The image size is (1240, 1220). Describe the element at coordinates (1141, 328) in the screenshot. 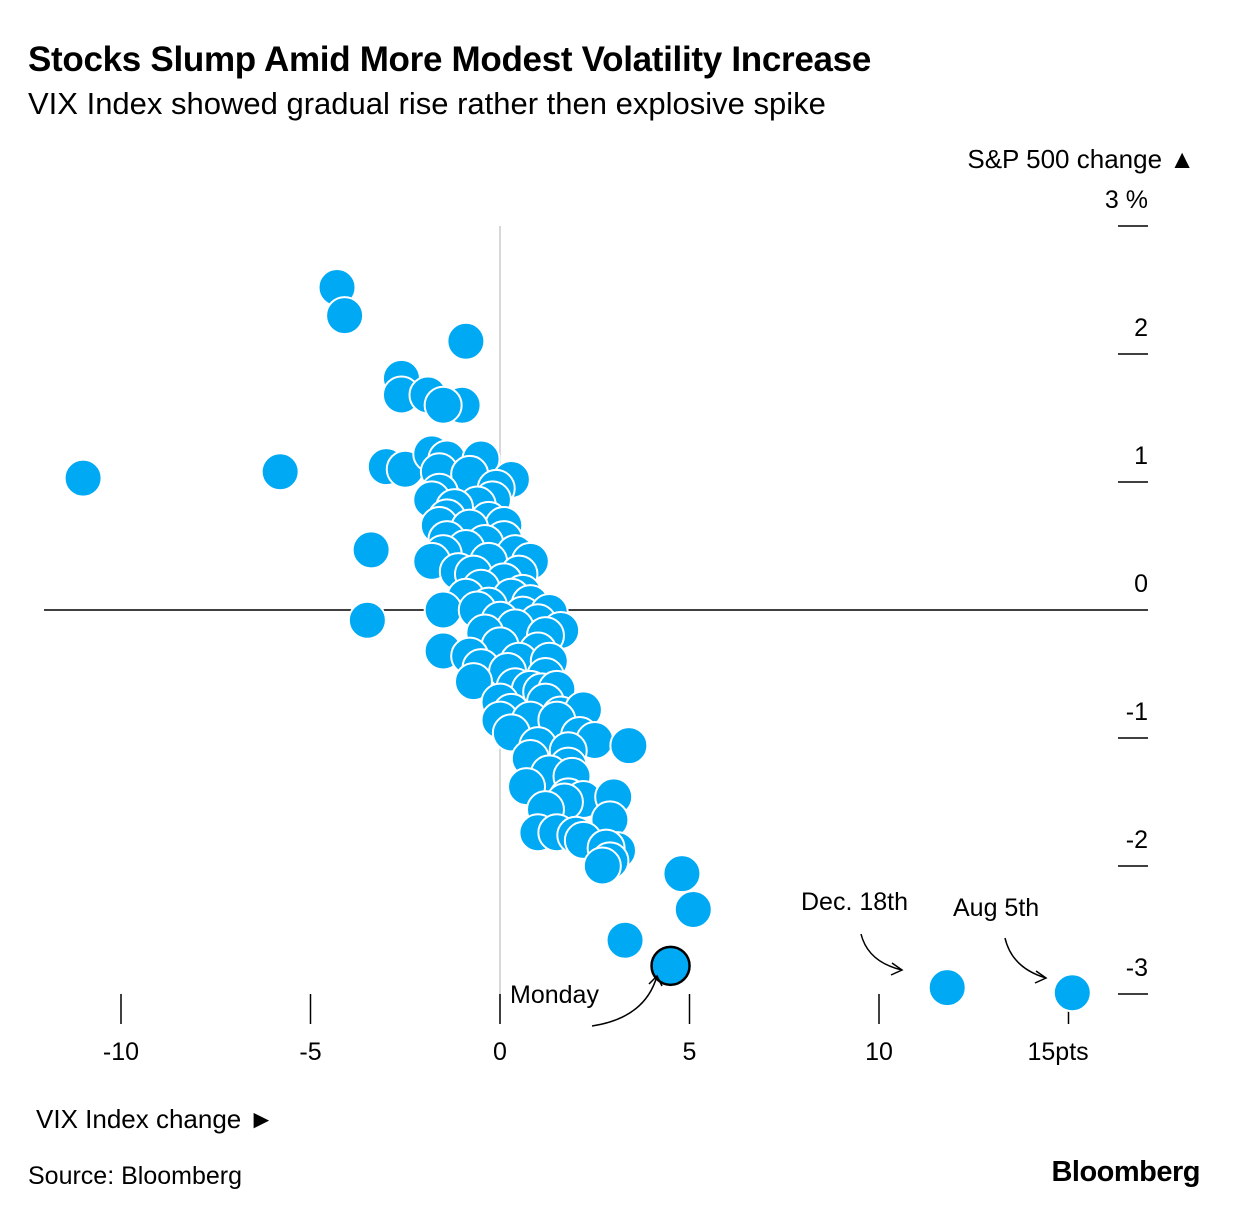

I see `y-tick-label: 2` at that location.